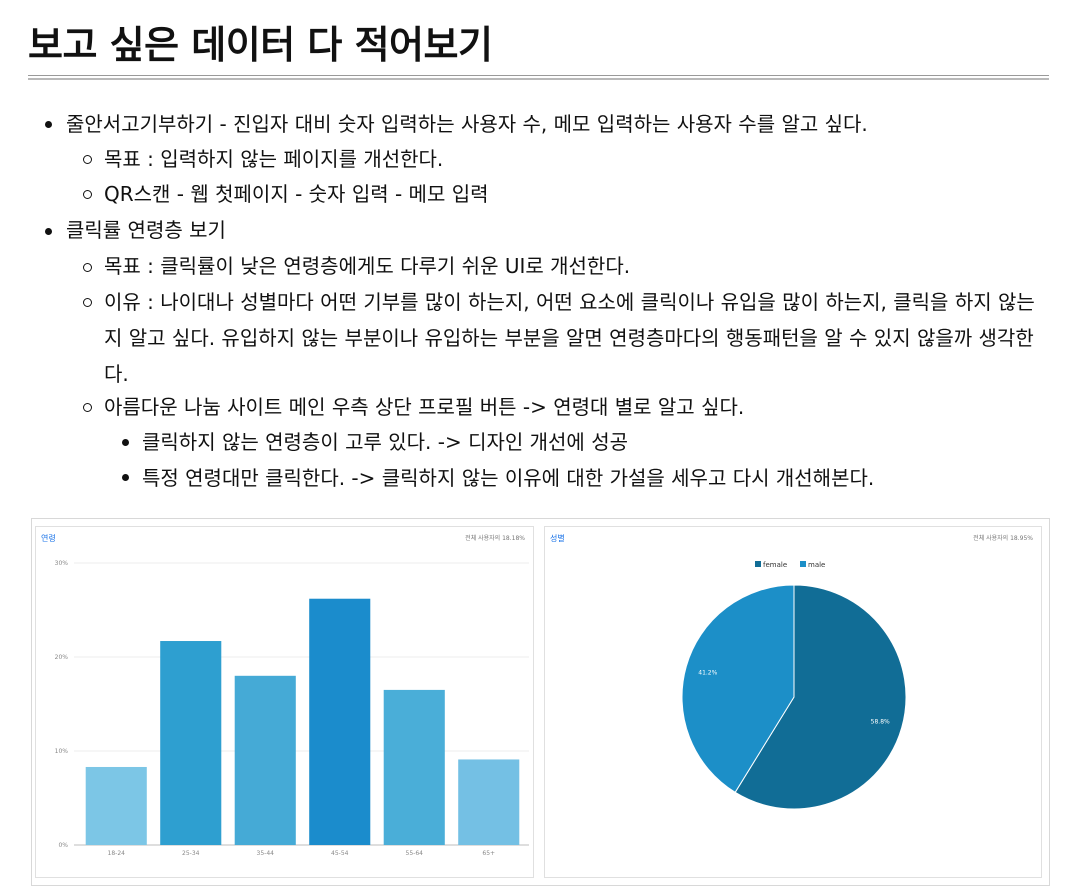 This screenshot has height=896, width=1070. I want to click on legend-label-male: male, so click(816, 565).